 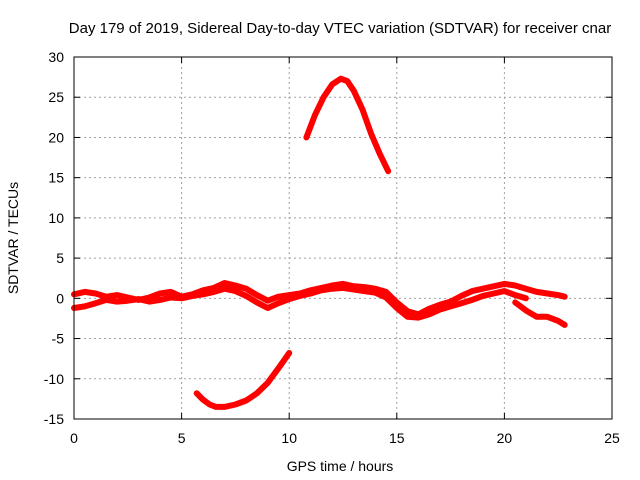 I want to click on x-tick-label-3: 15, so click(x=397, y=438).